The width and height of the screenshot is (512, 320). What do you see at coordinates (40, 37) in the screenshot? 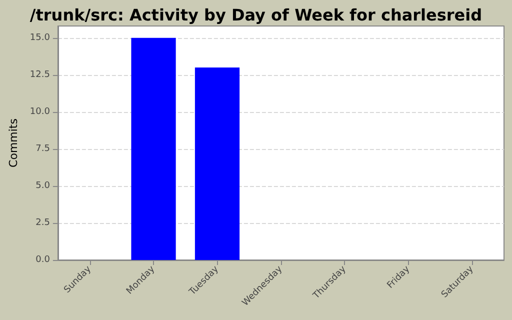
I see `y-tick-label: 15.0` at bounding box center [40, 37].